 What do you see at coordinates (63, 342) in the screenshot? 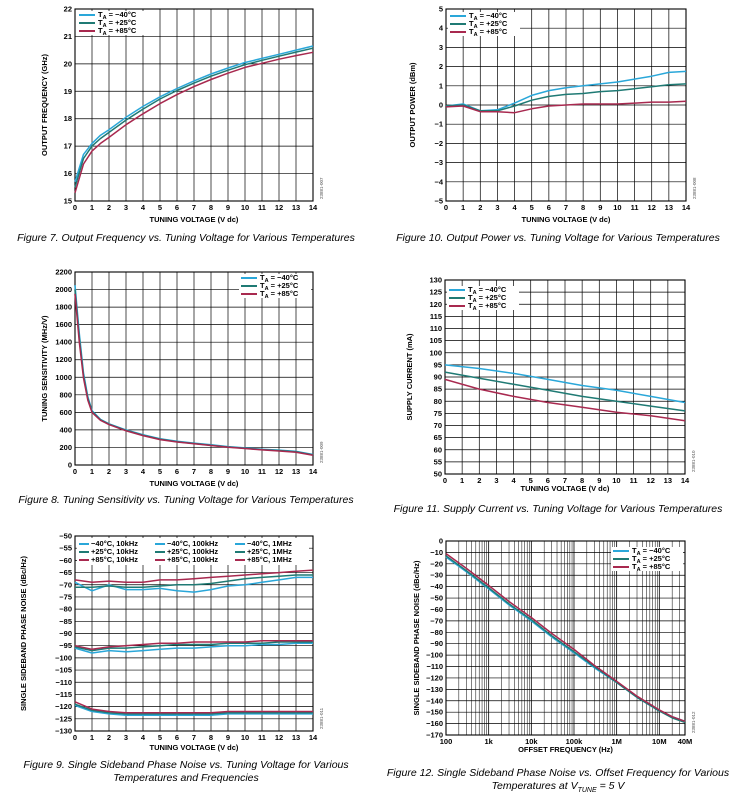
I see `y-tick-label: 1400` at bounding box center [63, 342].